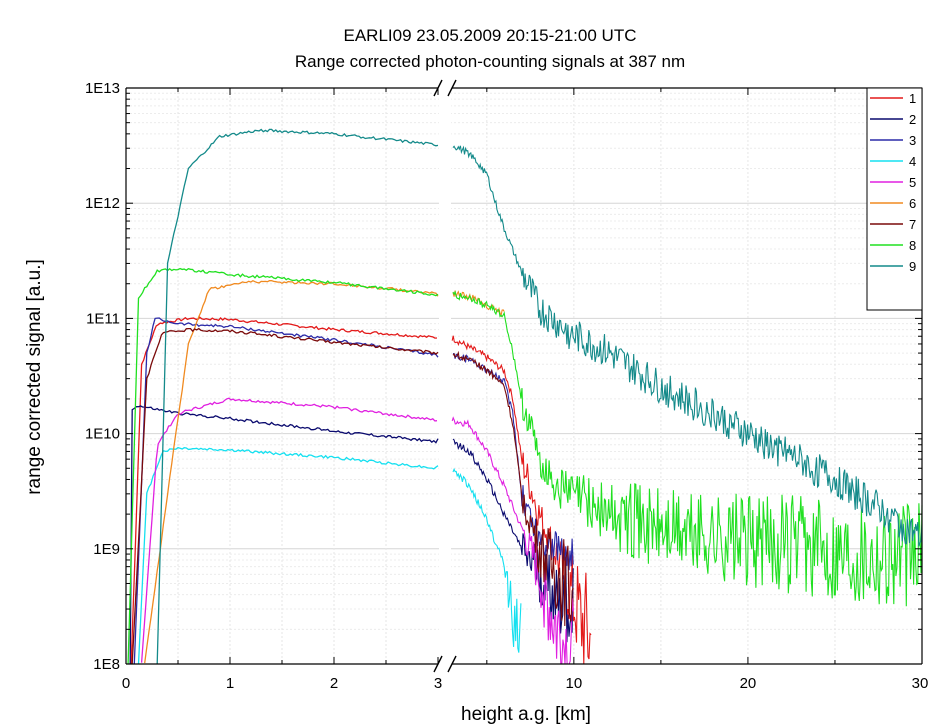  What do you see at coordinates (438, 683) in the screenshot?
I see `x-tick-label: 3` at bounding box center [438, 683].